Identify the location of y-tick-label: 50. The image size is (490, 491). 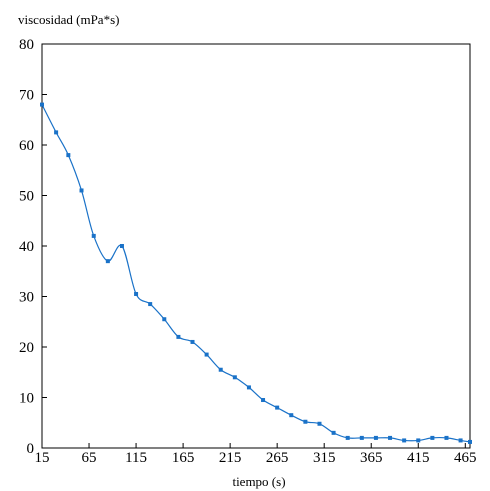
(26, 197).